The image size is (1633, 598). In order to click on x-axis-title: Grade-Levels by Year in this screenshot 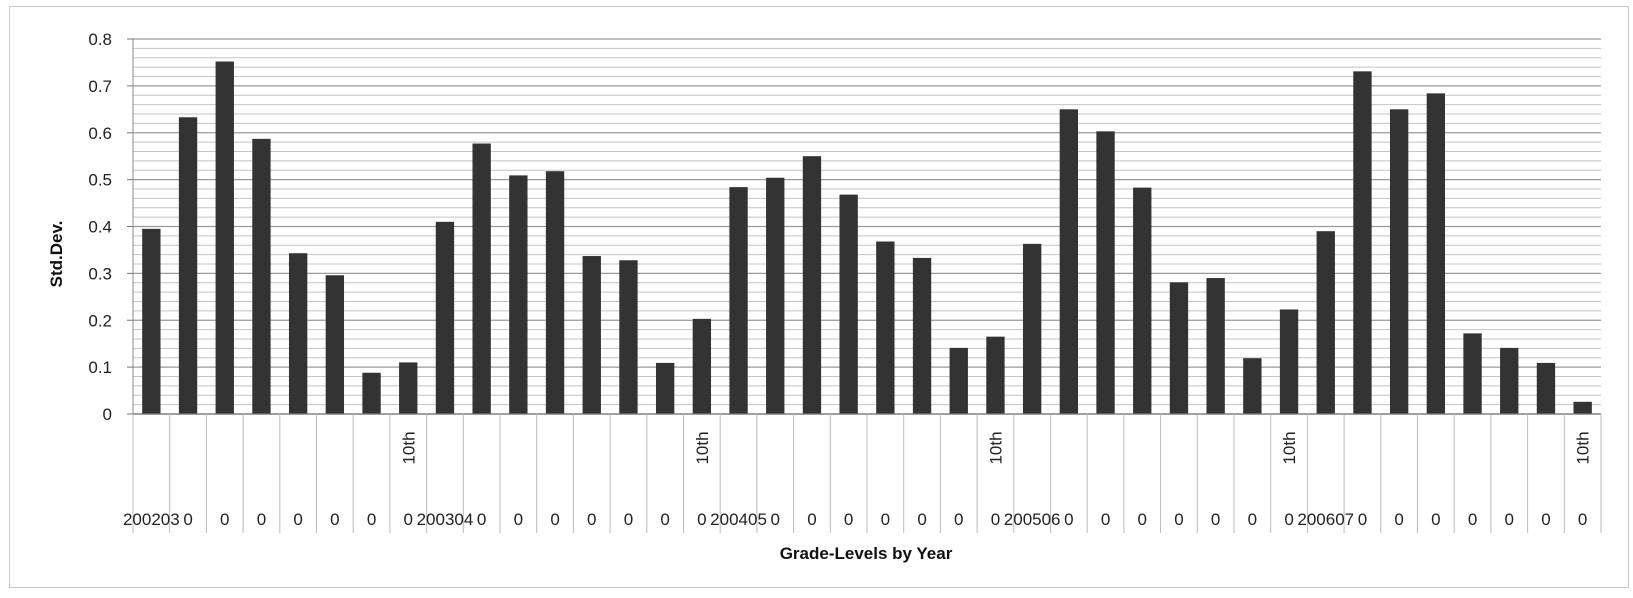, I will do `click(866, 553)`.